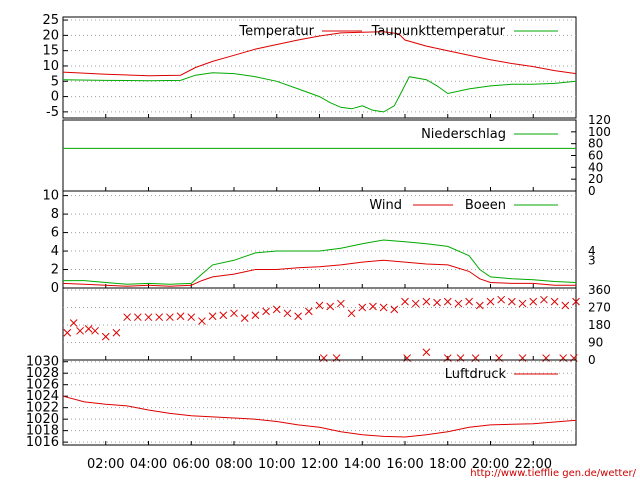  What do you see at coordinates (595, 156) in the screenshot?
I see `y-tick-label-right: 60` at bounding box center [595, 156].